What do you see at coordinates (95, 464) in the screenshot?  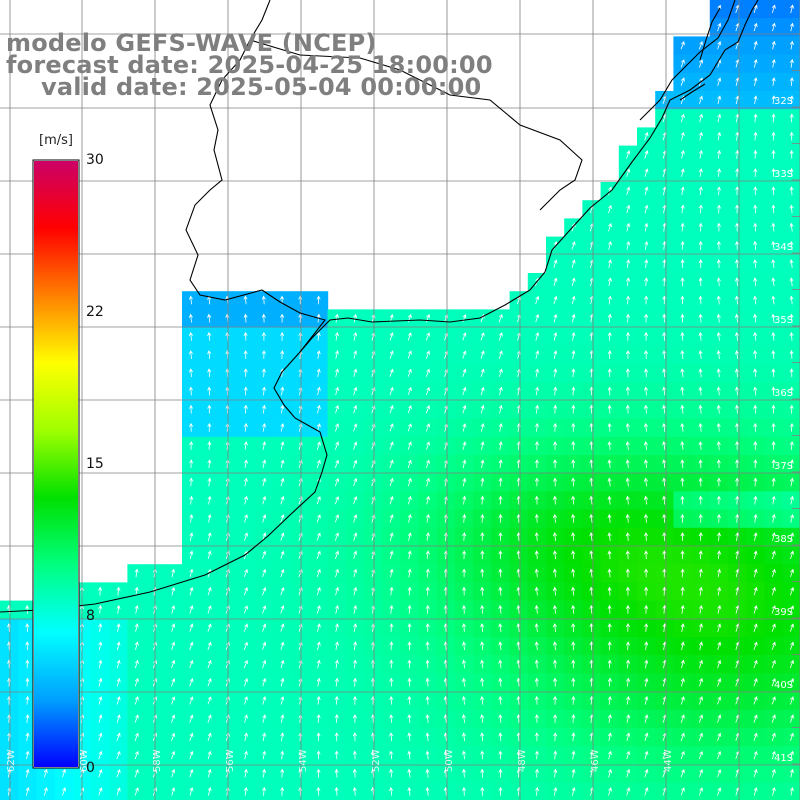 I see `colorbar-tick-15: 15` at bounding box center [95, 464].